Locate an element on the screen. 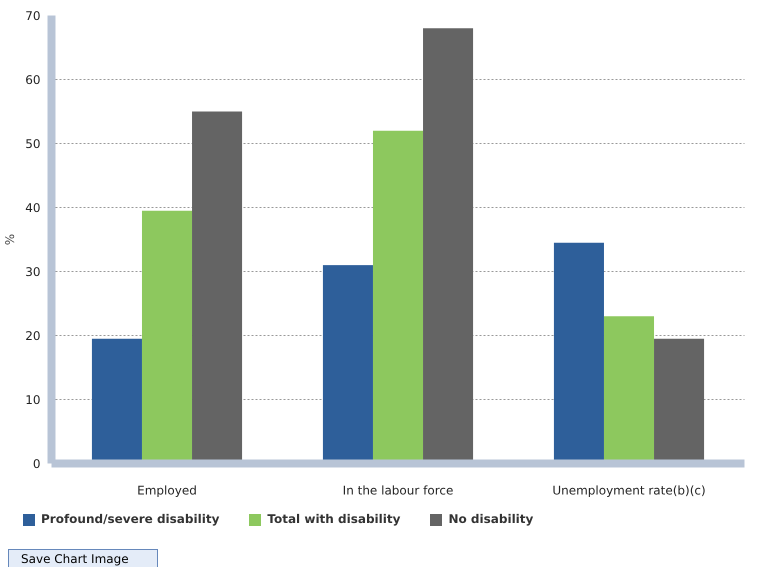  y-axis-title: % is located at coordinates (10, 240).